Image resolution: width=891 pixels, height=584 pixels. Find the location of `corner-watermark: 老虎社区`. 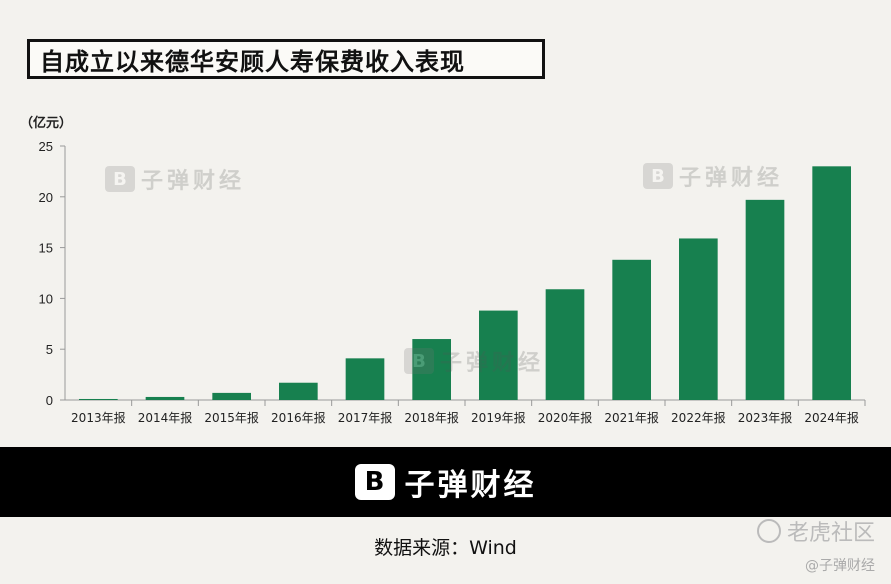

corner-watermark: 老虎社区 is located at coordinates (815, 531).